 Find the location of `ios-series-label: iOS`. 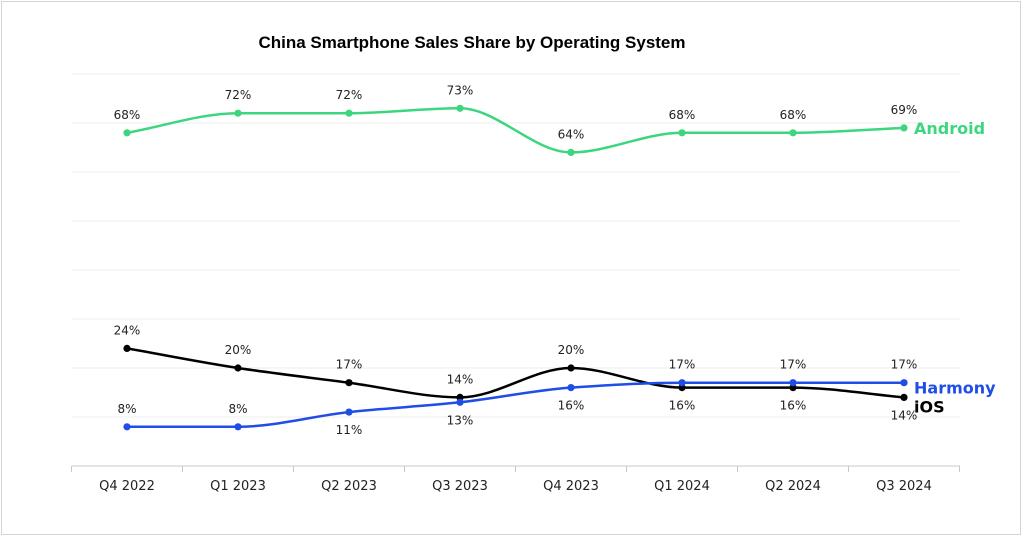

ios-series-label: iOS is located at coordinates (929, 406).